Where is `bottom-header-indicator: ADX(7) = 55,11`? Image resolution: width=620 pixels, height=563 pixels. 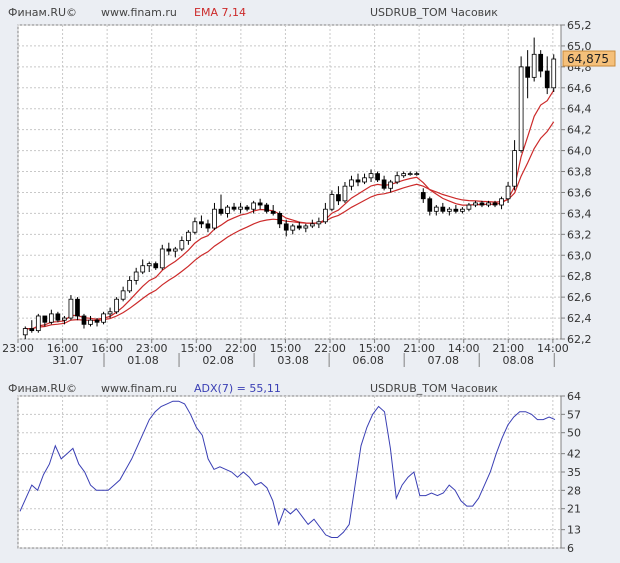 bottom-header-indicator: ADX(7) = 55,11 is located at coordinates (237, 388).